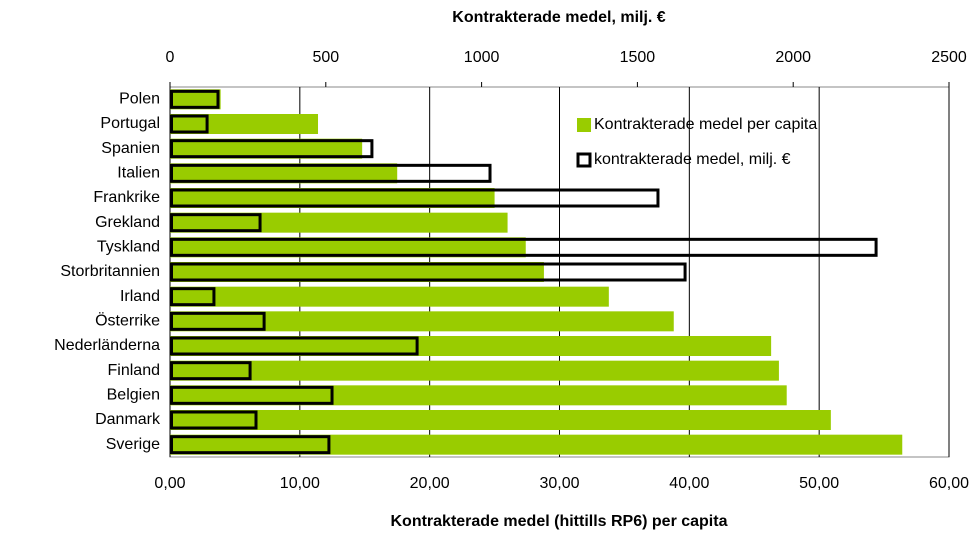  What do you see at coordinates (949, 57) in the screenshot?
I see `x2-tick-label: 2500` at bounding box center [949, 57].